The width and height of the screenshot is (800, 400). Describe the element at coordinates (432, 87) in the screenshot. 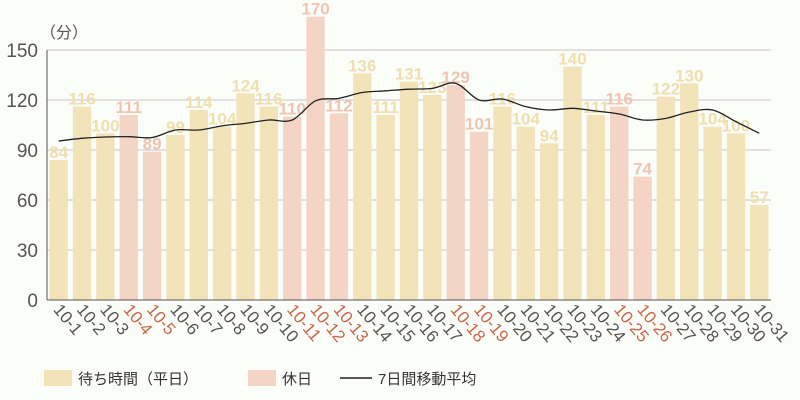

I see `data-label: 123` at that location.